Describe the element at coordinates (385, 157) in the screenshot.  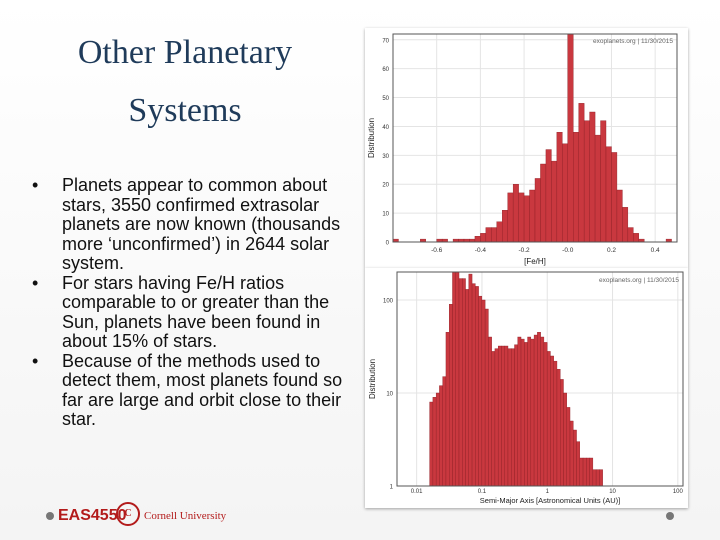
I see `y-tick-label: 30` at that location.